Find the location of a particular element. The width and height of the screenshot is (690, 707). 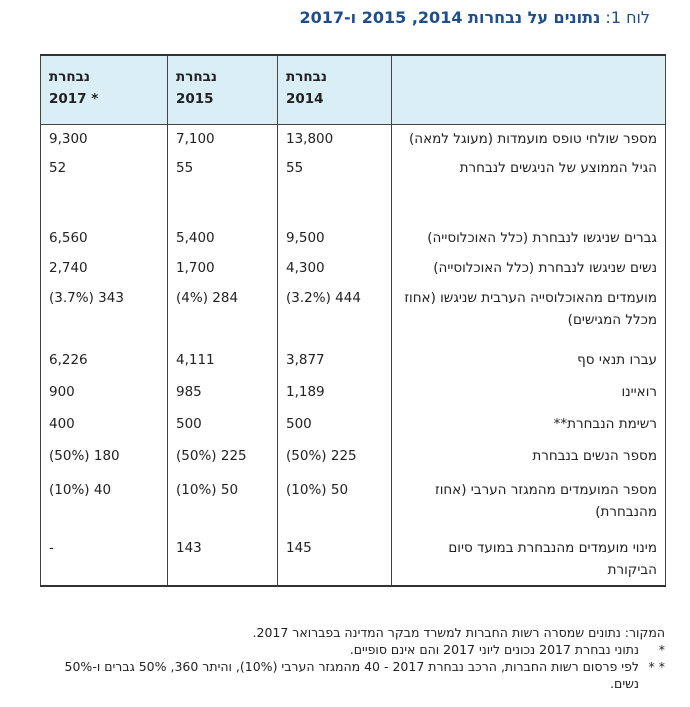

cell-2017: 9,300 is located at coordinates (104, 139).